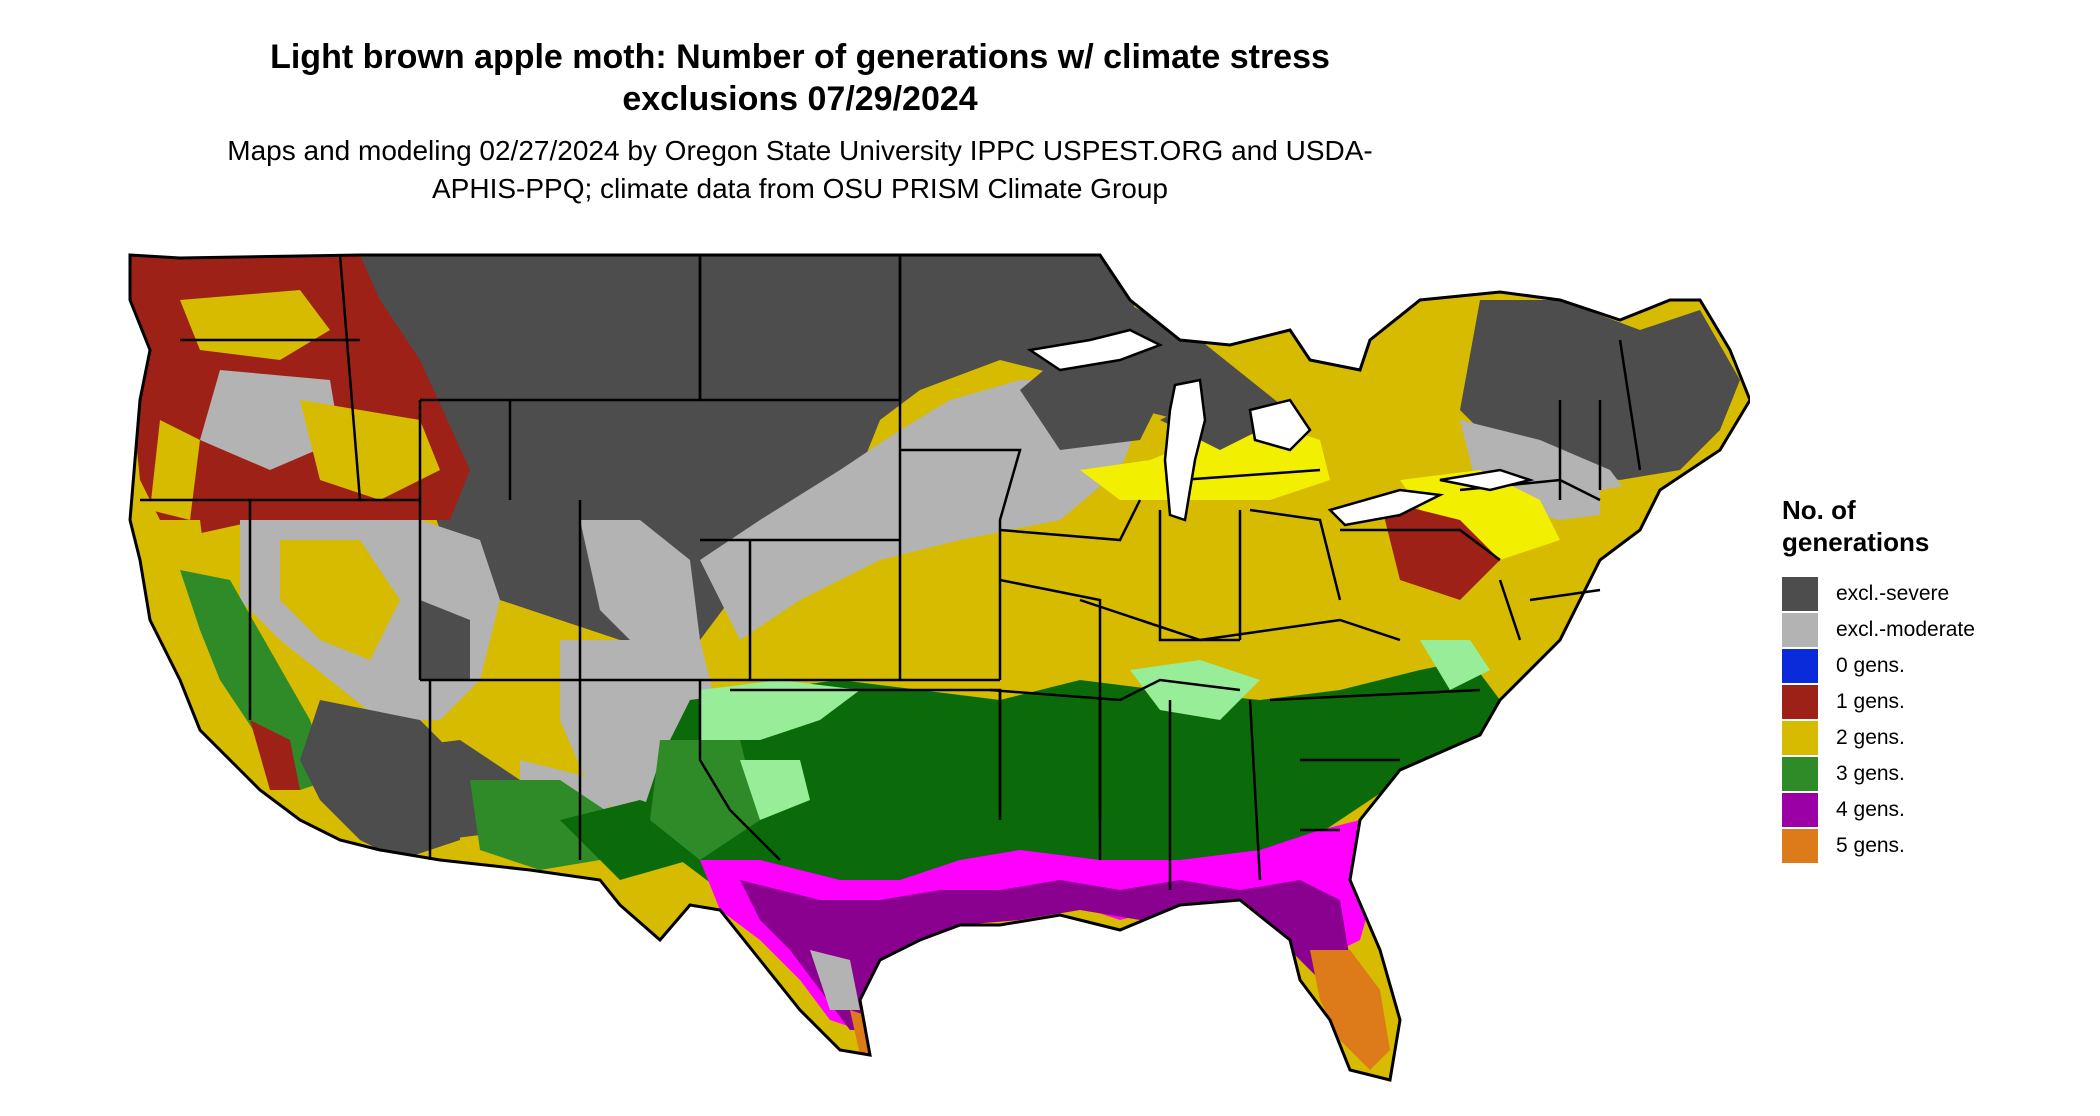 Image resolution: width=2100 pixels, height=1116 pixels. What do you see at coordinates (1932, 846) in the screenshot?
I see `legend-item: 5 gens.` at bounding box center [1932, 846].